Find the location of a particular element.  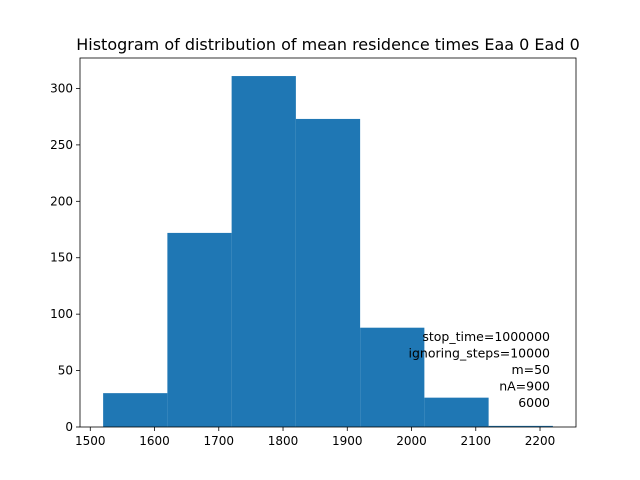

x-tick-label: 2200 is located at coordinates (540, 441).